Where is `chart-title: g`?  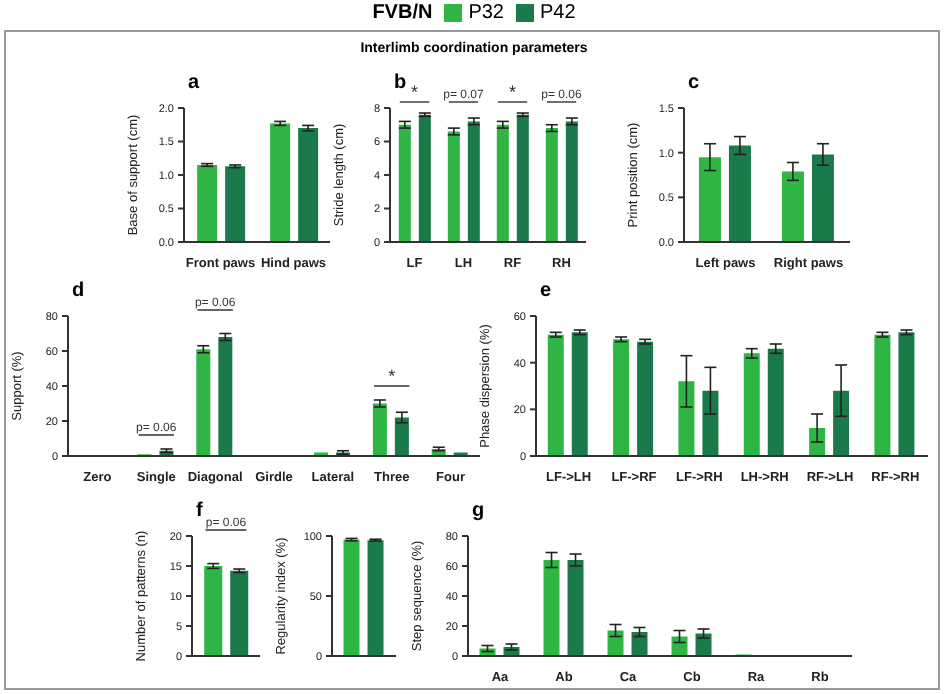
chart-title: g is located at coordinates (478, 511).